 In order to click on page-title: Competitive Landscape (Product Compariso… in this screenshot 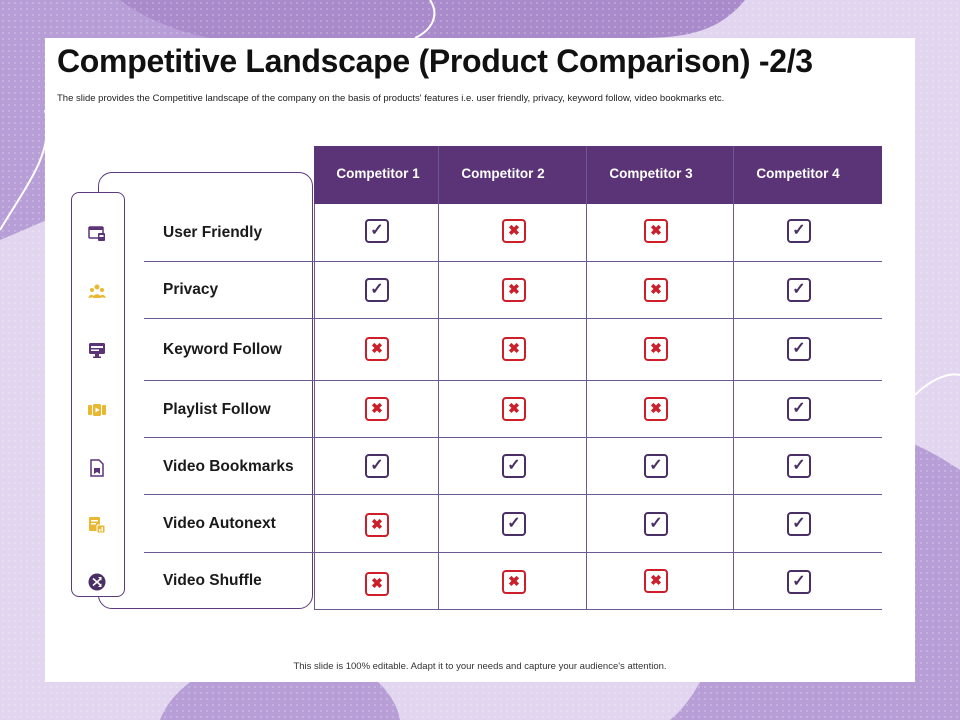, I will do `click(435, 61)`.